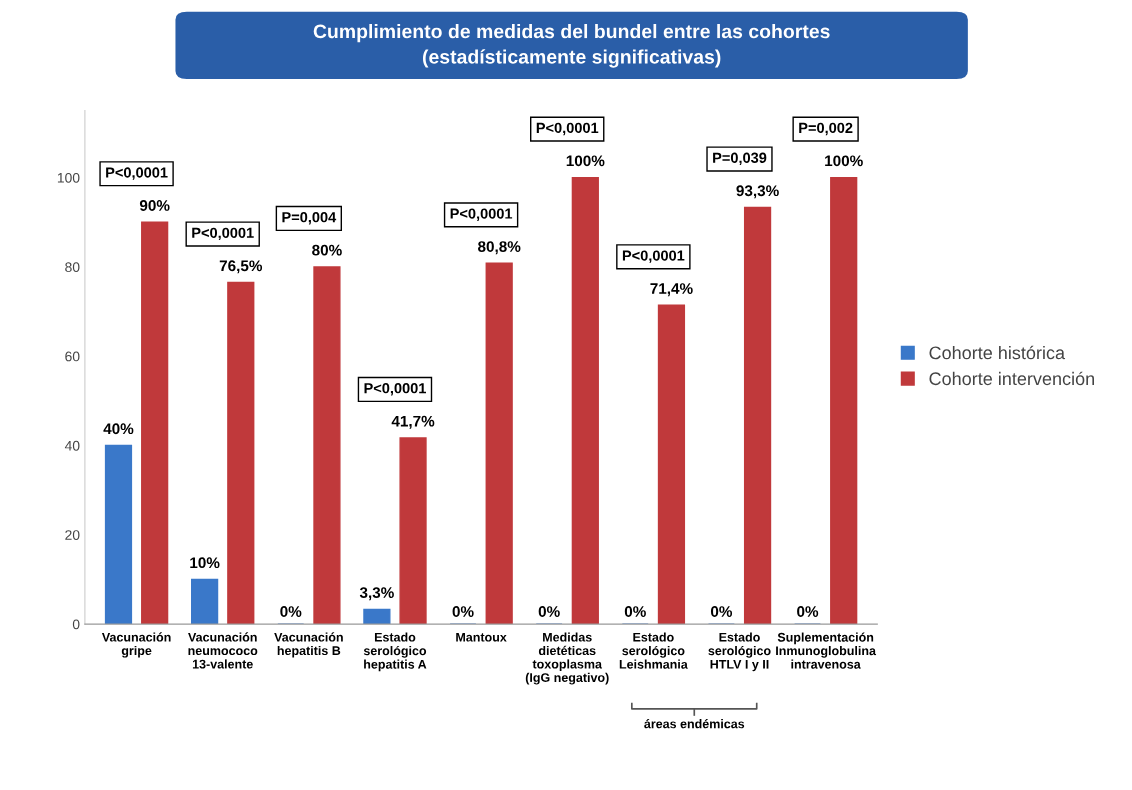  I want to click on y-tick-label: 20, so click(72, 535).